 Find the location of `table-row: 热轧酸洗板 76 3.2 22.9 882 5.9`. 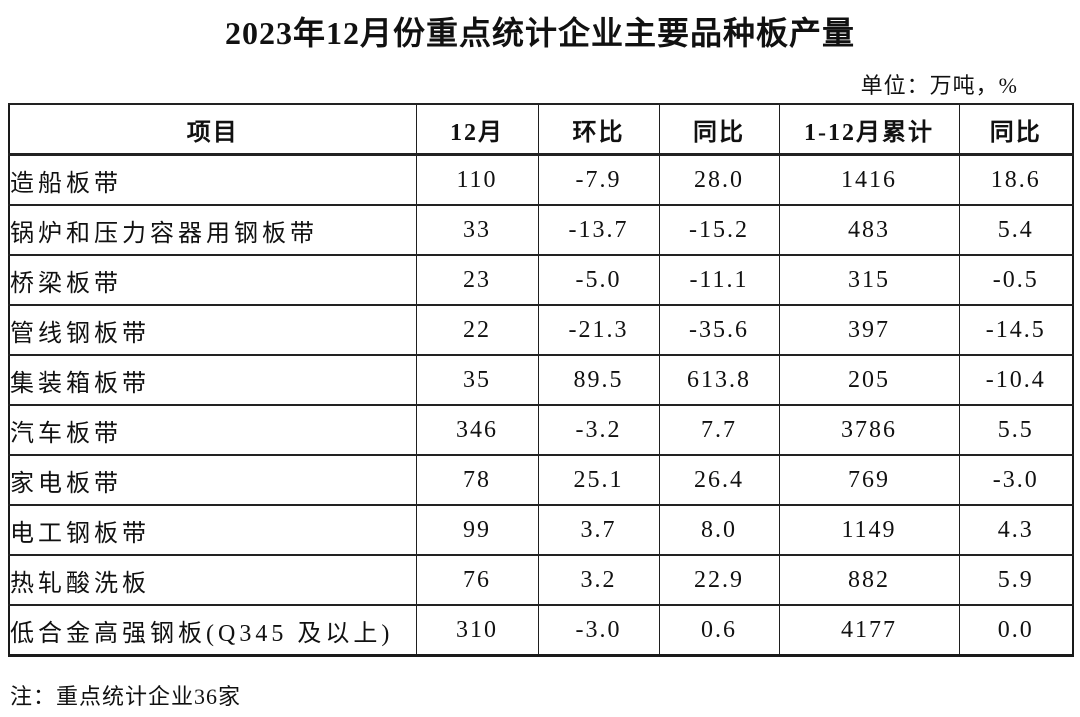

table-row: 热轧酸洗板 76 3.2 22.9 882 5.9 is located at coordinates (541, 580).